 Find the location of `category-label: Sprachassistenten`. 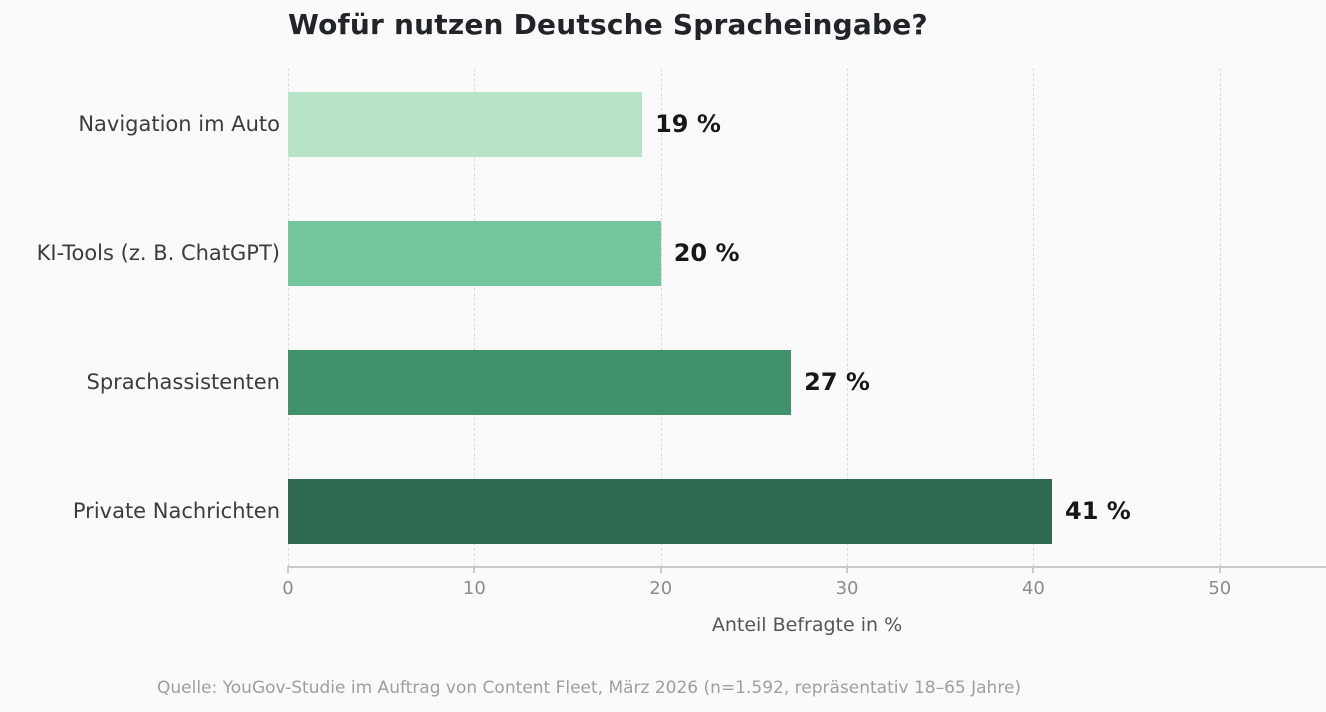

category-label: Sprachassistenten is located at coordinates (183, 382).